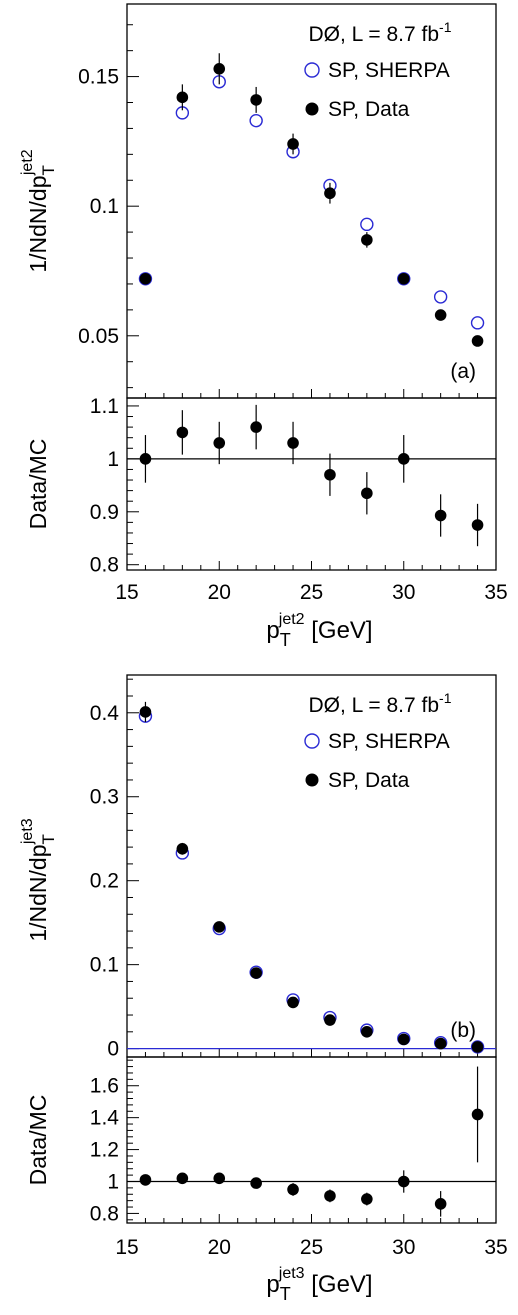 The width and height of the screenshot is (518, 1315). Describe the element at coordinates (105, 713) in the screenshot. I see `y-tick-label: 0.4` at that location.